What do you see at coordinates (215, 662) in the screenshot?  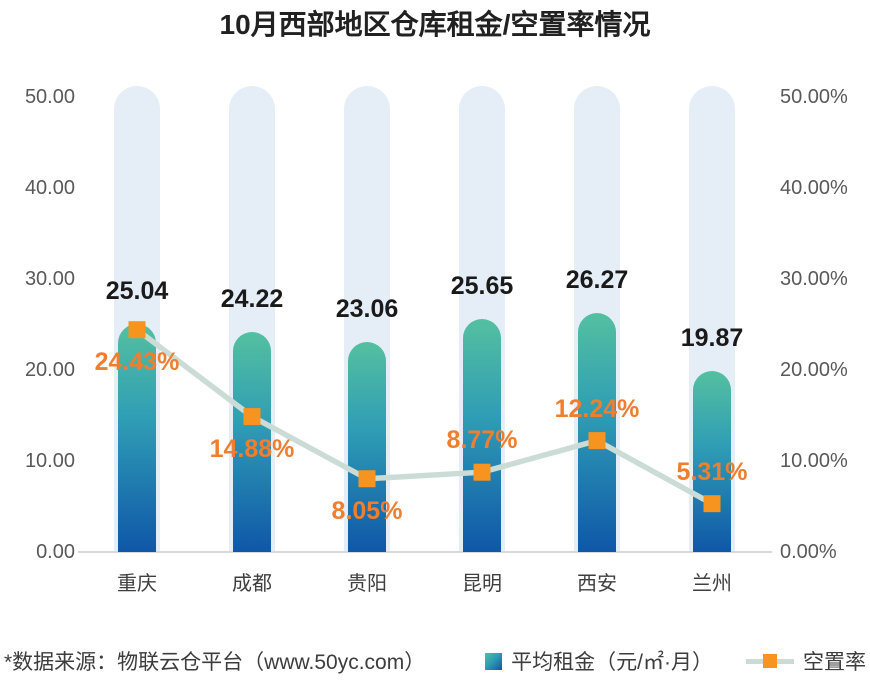 I see `data-source-note: *数据来源：物联云仓平台（www.50yc.com）` at bounding box center [215, 662].